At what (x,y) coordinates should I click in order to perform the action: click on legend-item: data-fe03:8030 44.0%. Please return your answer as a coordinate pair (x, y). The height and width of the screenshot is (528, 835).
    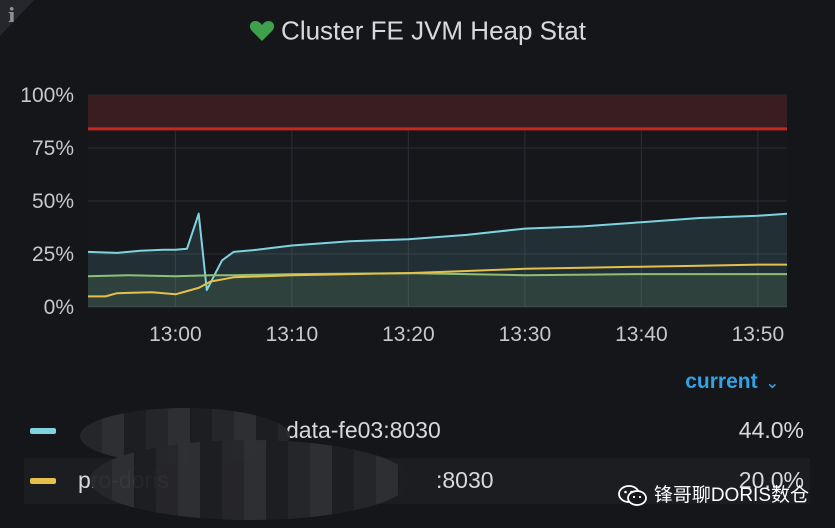
    Looking at the image, I should click on (417, 431).